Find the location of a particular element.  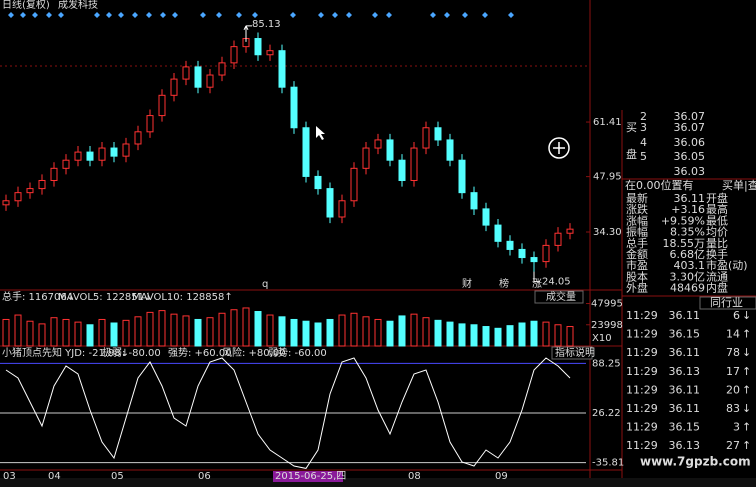

date-label: 05 is located at coordinates (117, 476).